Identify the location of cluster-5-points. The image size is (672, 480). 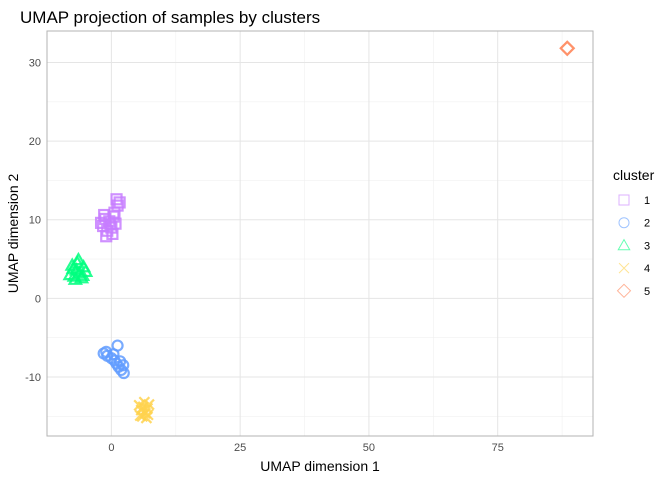
(567, 48).